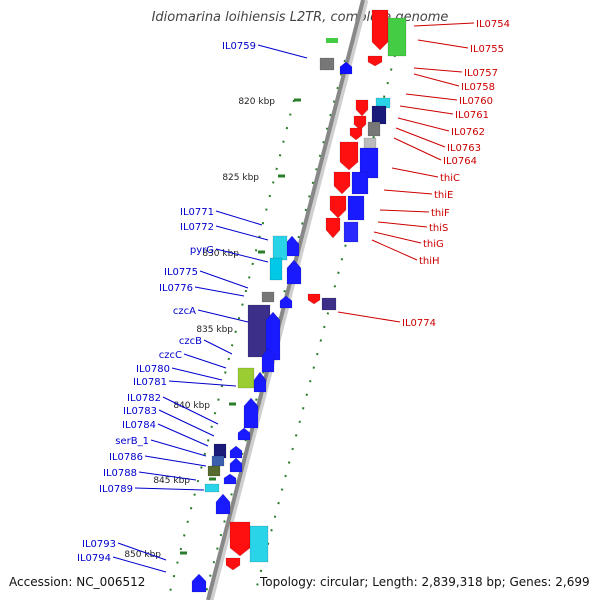 The height and width of the screenshot is (600, 600). Describe the element at coordinates (132, 441) in the screenshot. I see `left-gene-label: serB_1` at that location.